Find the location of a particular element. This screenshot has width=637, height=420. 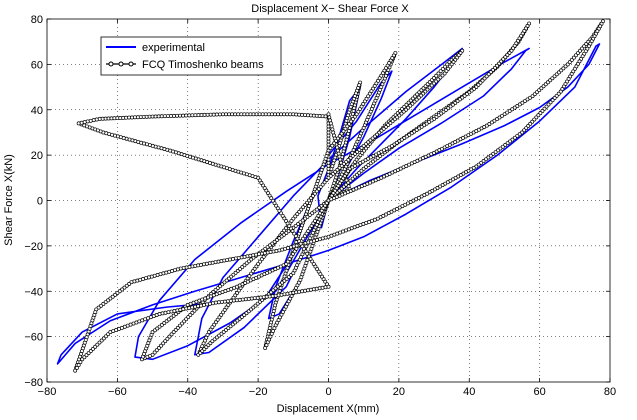

x-tick-label: 20 is located at coordinates (399, 392).